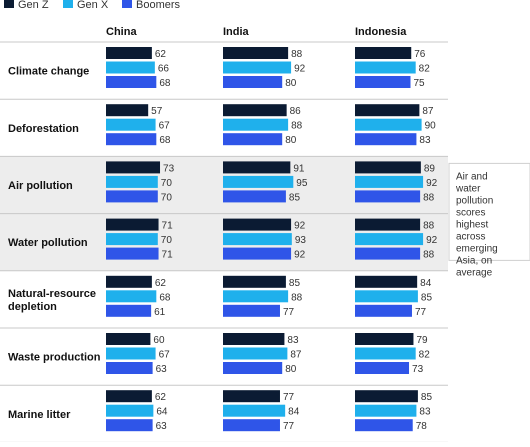 This screenshot has height=447, width=530. Describe the element at coordinates (54, 358) in the screenshot. I see `category-label-waste-production: Waste production` at that location.